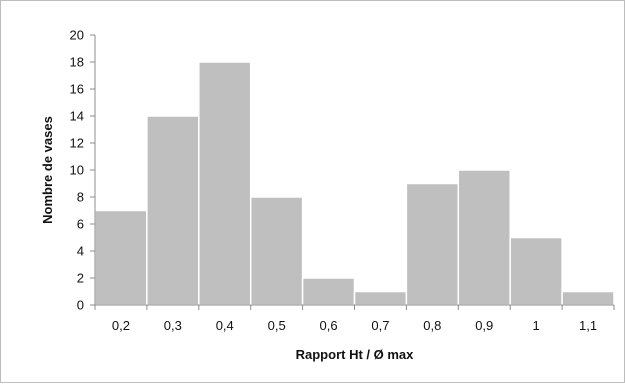 Image resolution: width=625 pixels, height=384 pixels. What do you see at coordinates (355, 354) in the screenshot?
I see `x-axis-title: Rapport Ht / Ø max` at bounding box center [355, 354].